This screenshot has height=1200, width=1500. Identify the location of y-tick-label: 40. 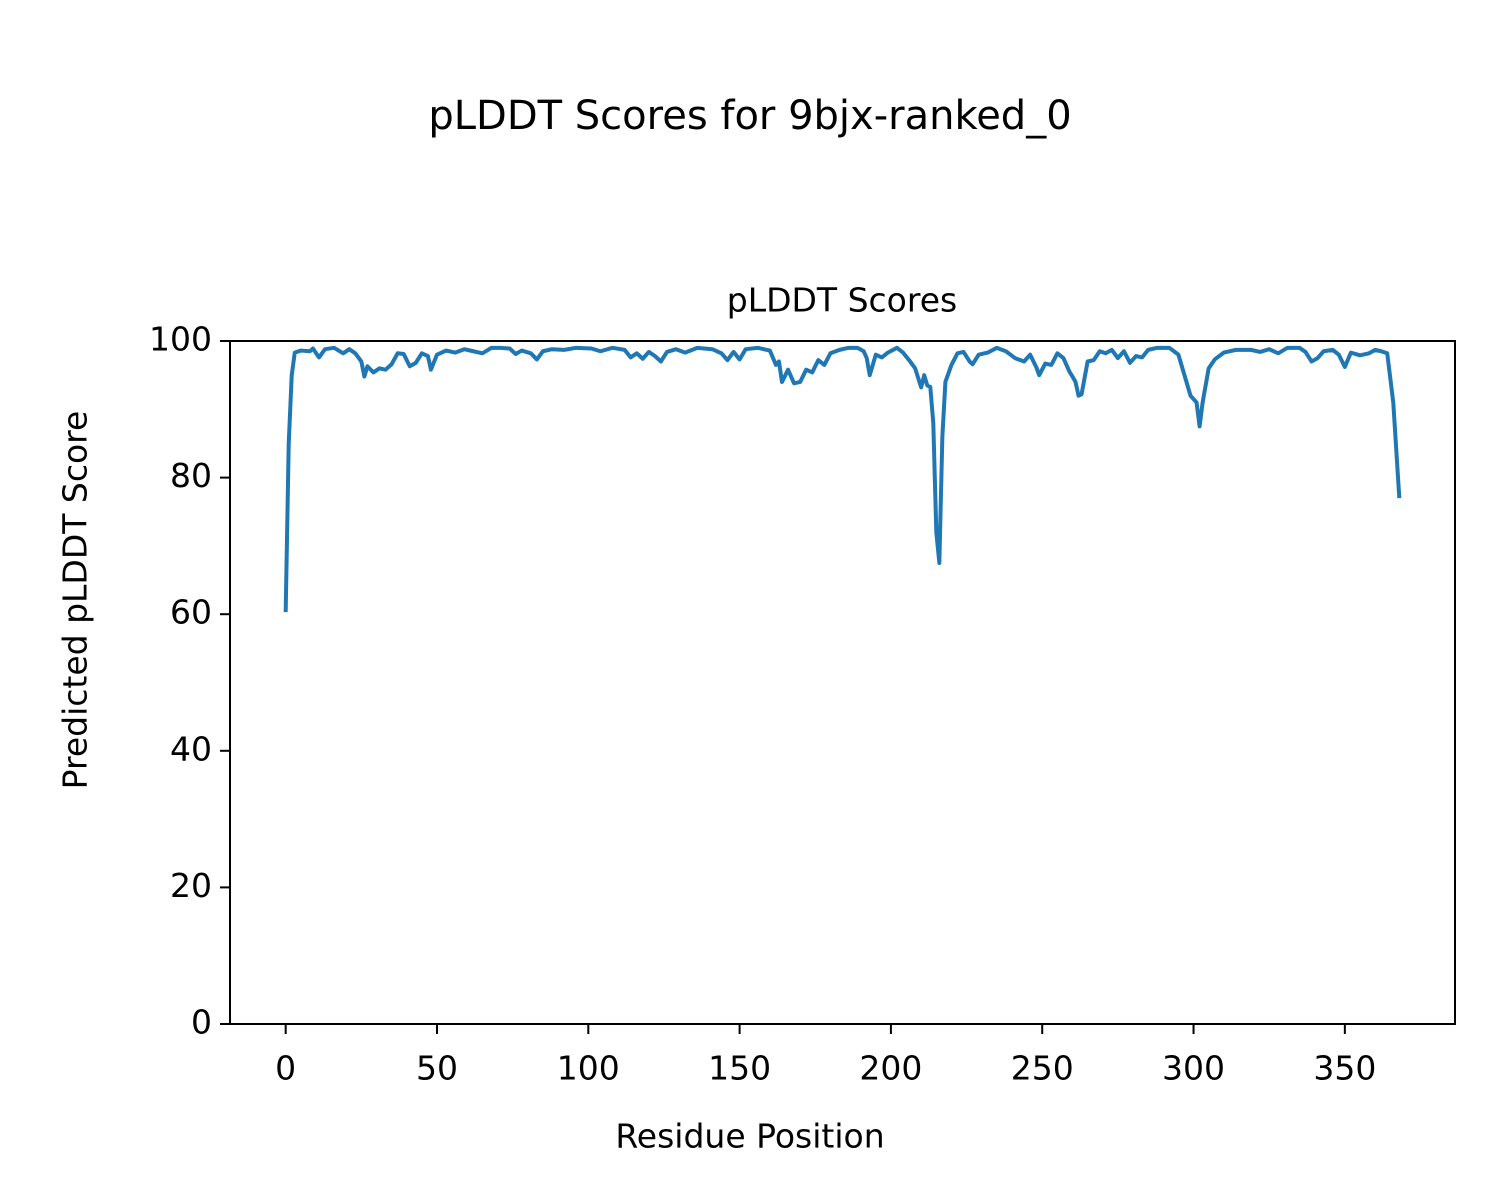
(191, 748).